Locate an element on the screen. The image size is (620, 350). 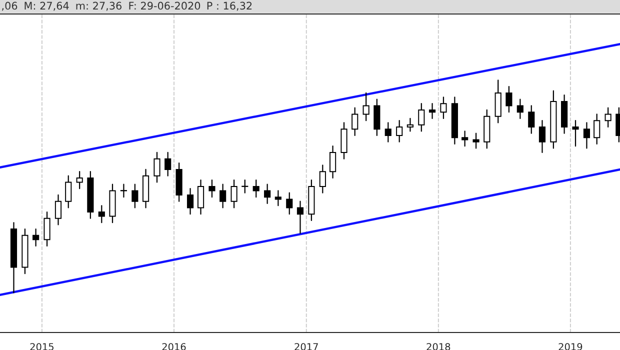
text: ,06 is located at coordinates (10, 6).